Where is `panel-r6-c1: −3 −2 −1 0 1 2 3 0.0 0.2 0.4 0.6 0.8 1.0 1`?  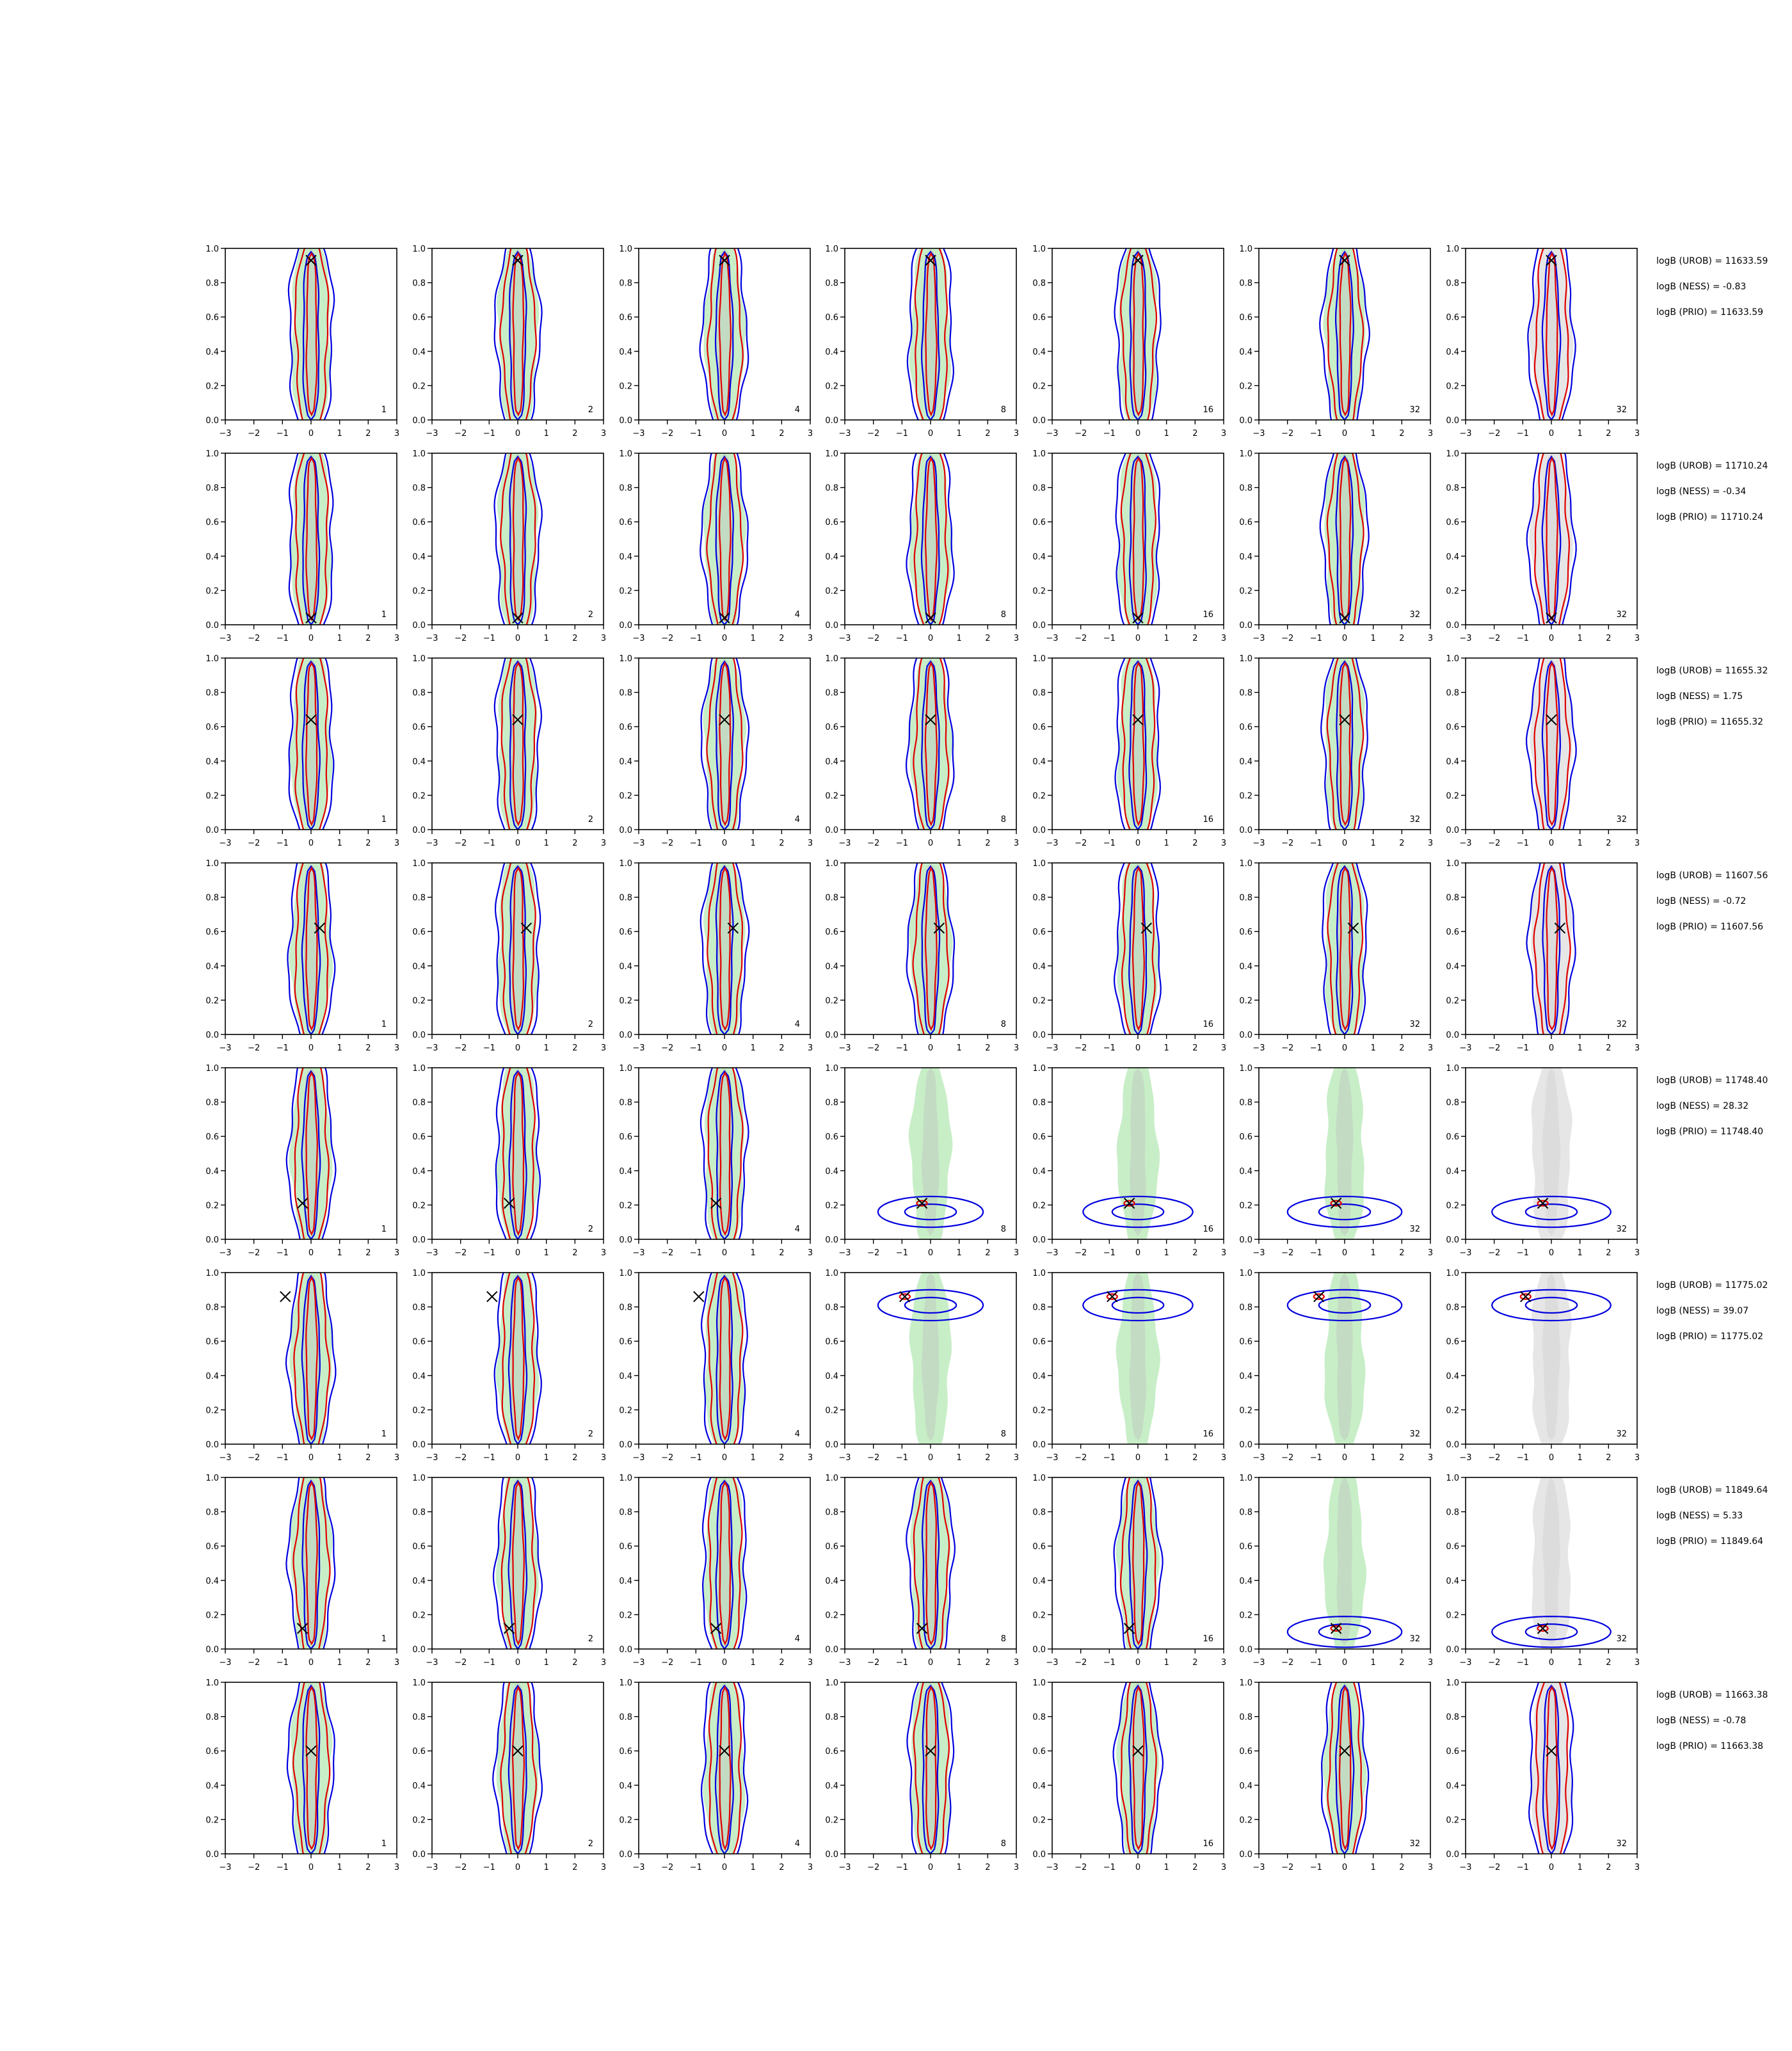 panel-r6-c1: −3 −2 −1 0 1 2 3 0.0 0.2 0.4 0.6 0.8 1.0 1 is located at coordinates (302, 1366).